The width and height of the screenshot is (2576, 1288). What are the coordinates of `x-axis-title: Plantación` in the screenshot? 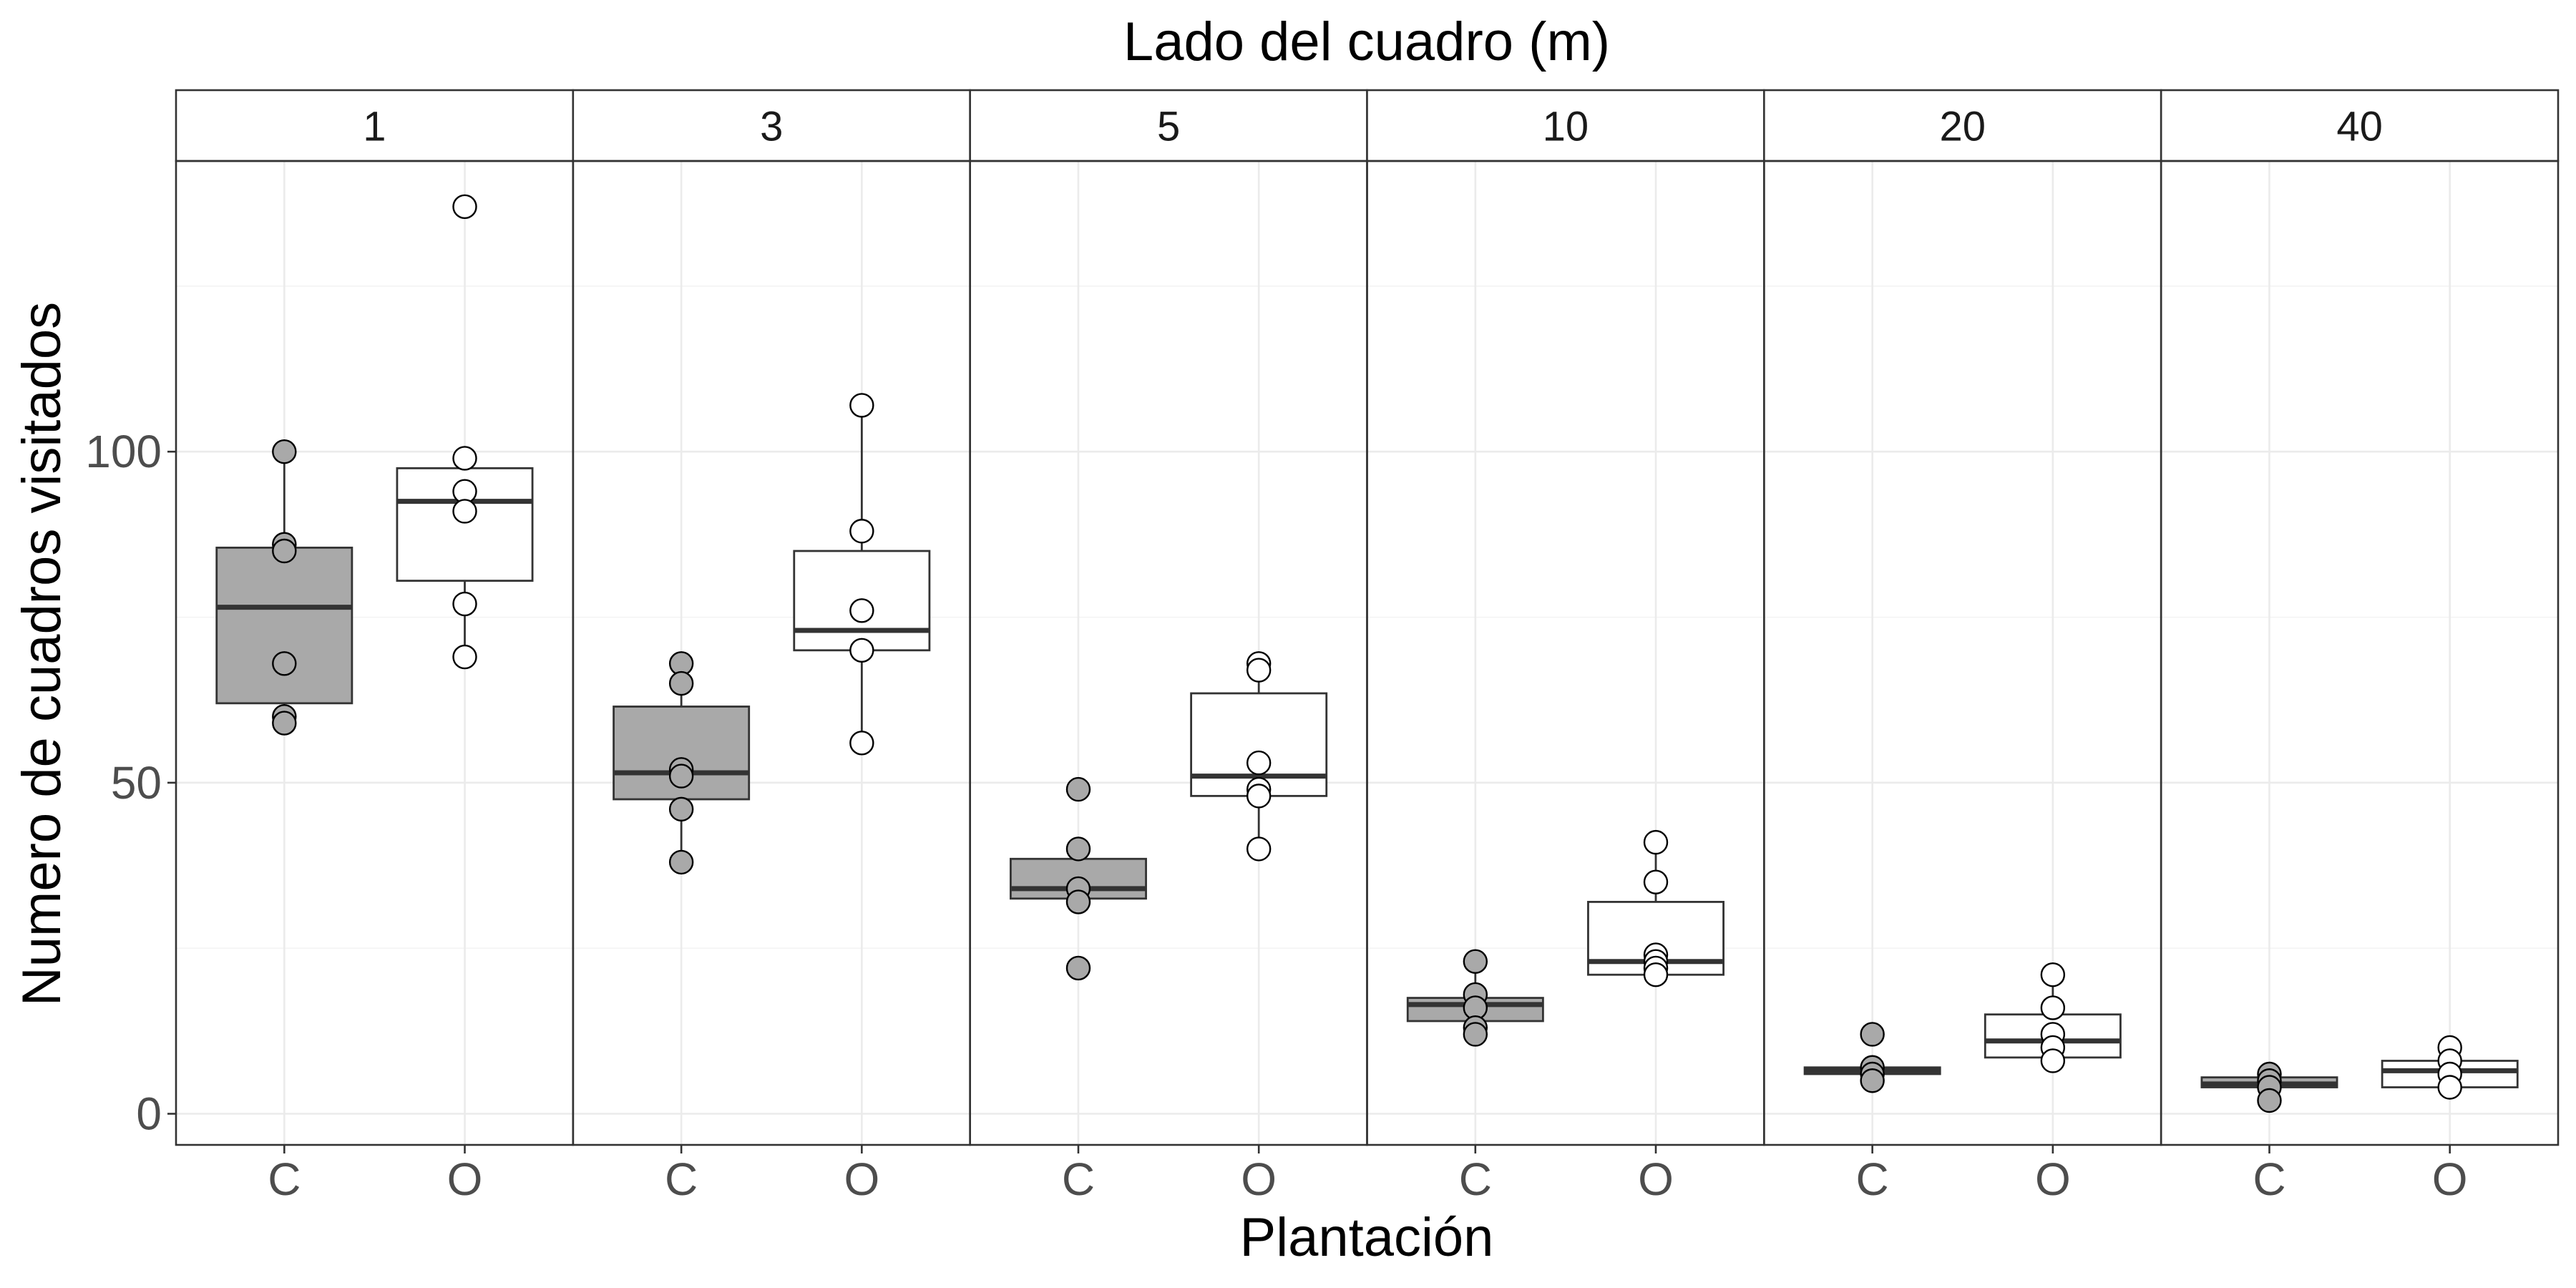 It's located at (1367, 1237).